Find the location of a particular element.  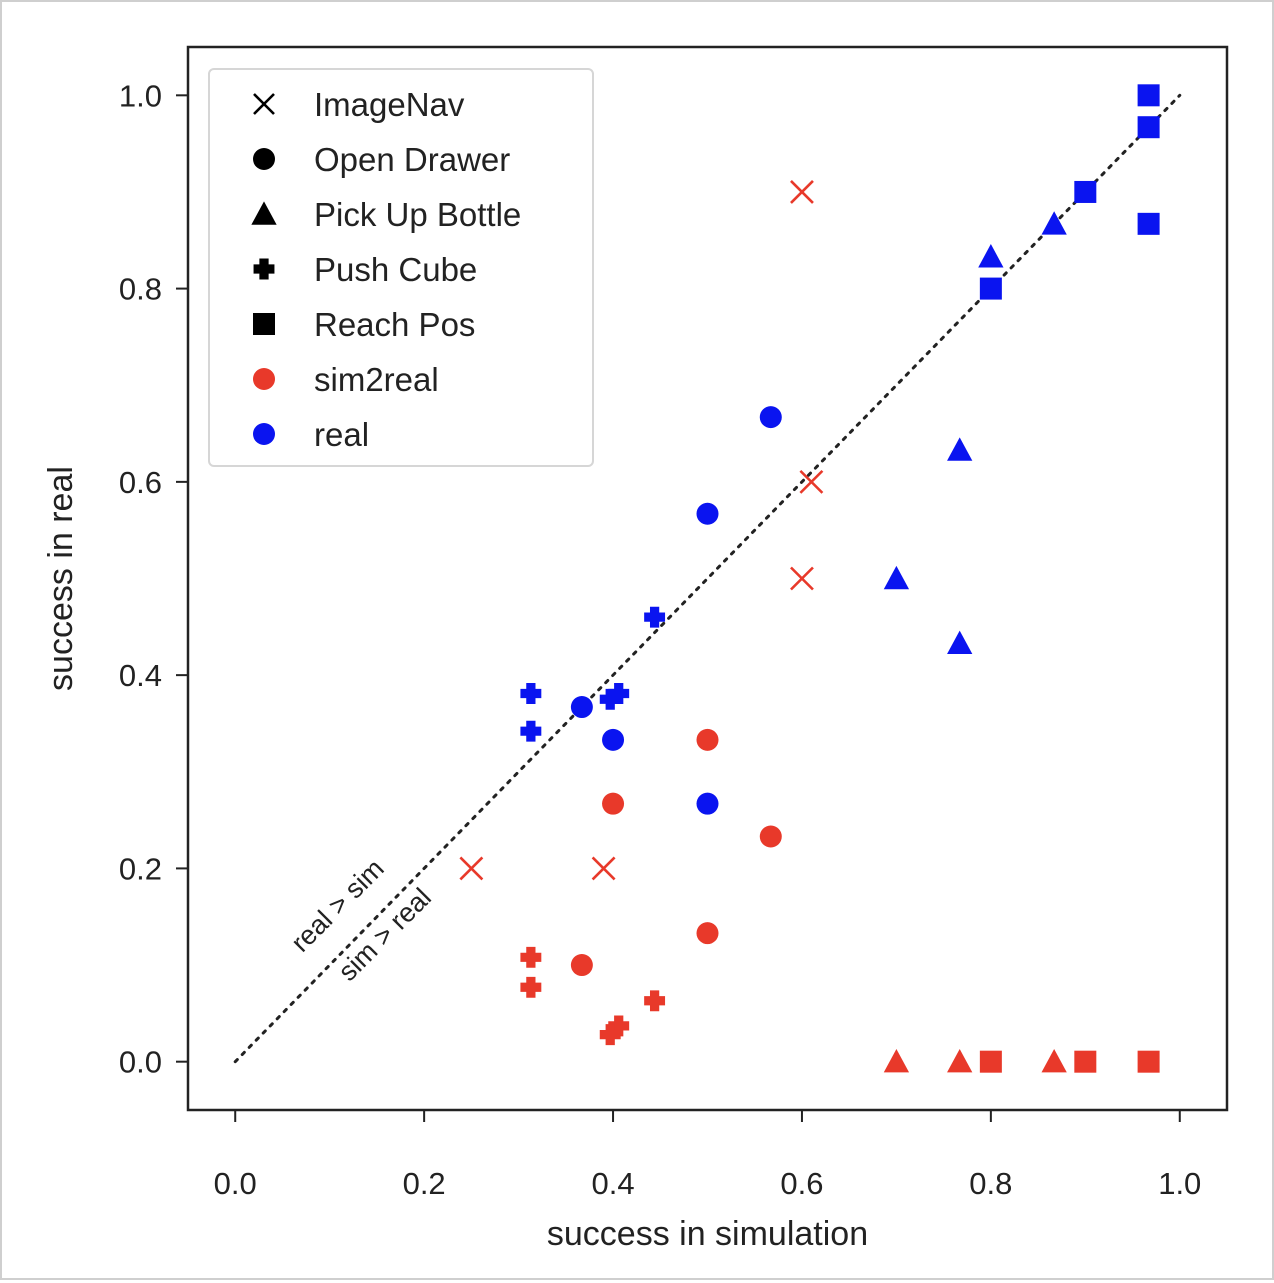

x-axis-label: success in simulation is located at coordinates (707, 1234).